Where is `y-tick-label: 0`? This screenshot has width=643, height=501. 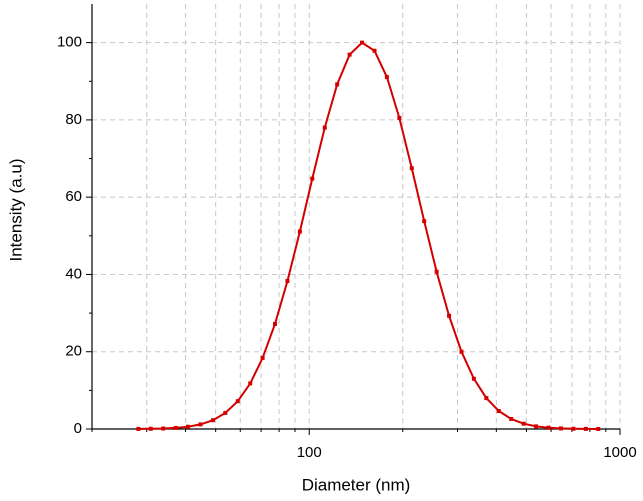
y-tick-label: 0 is located at coordinates (78, 428).